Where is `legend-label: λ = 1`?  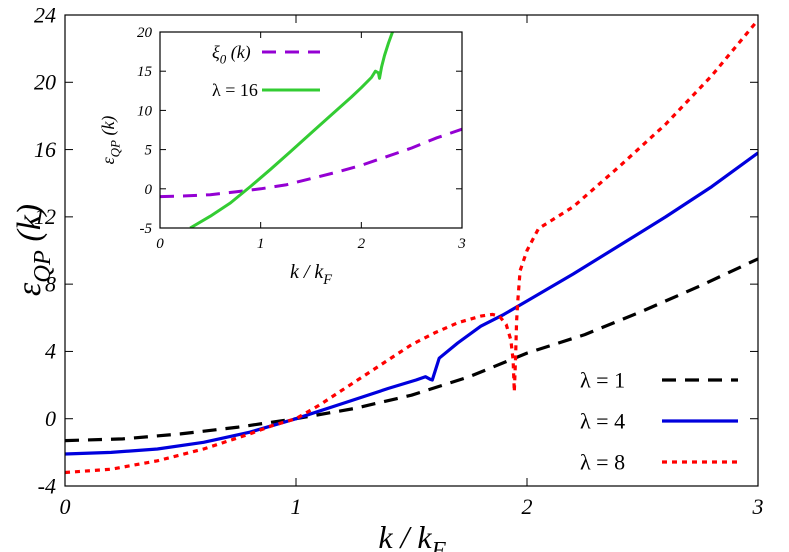
legend-label: λ = 1 is located at coordinates (602, 379).